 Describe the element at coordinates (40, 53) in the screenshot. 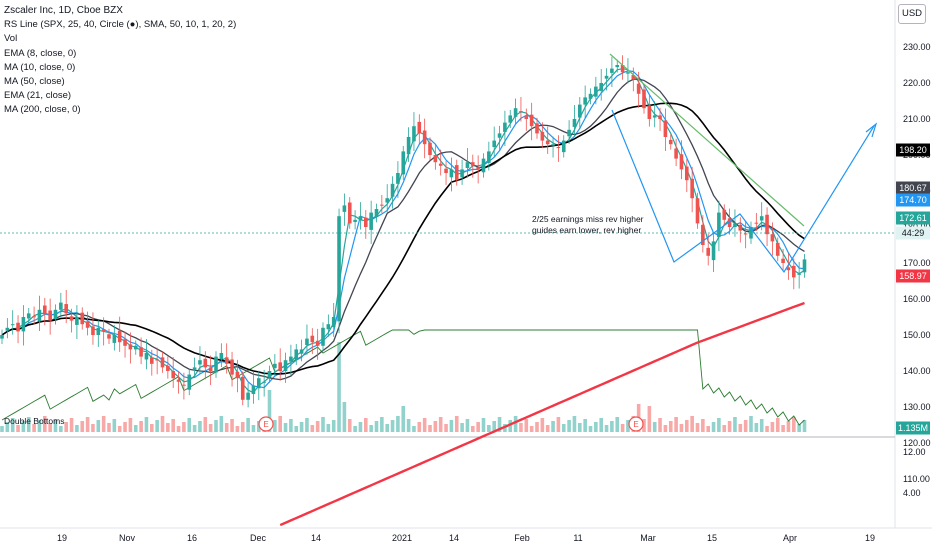

I see `indicator-ema8: EMA (8, close, 0)` at that location.